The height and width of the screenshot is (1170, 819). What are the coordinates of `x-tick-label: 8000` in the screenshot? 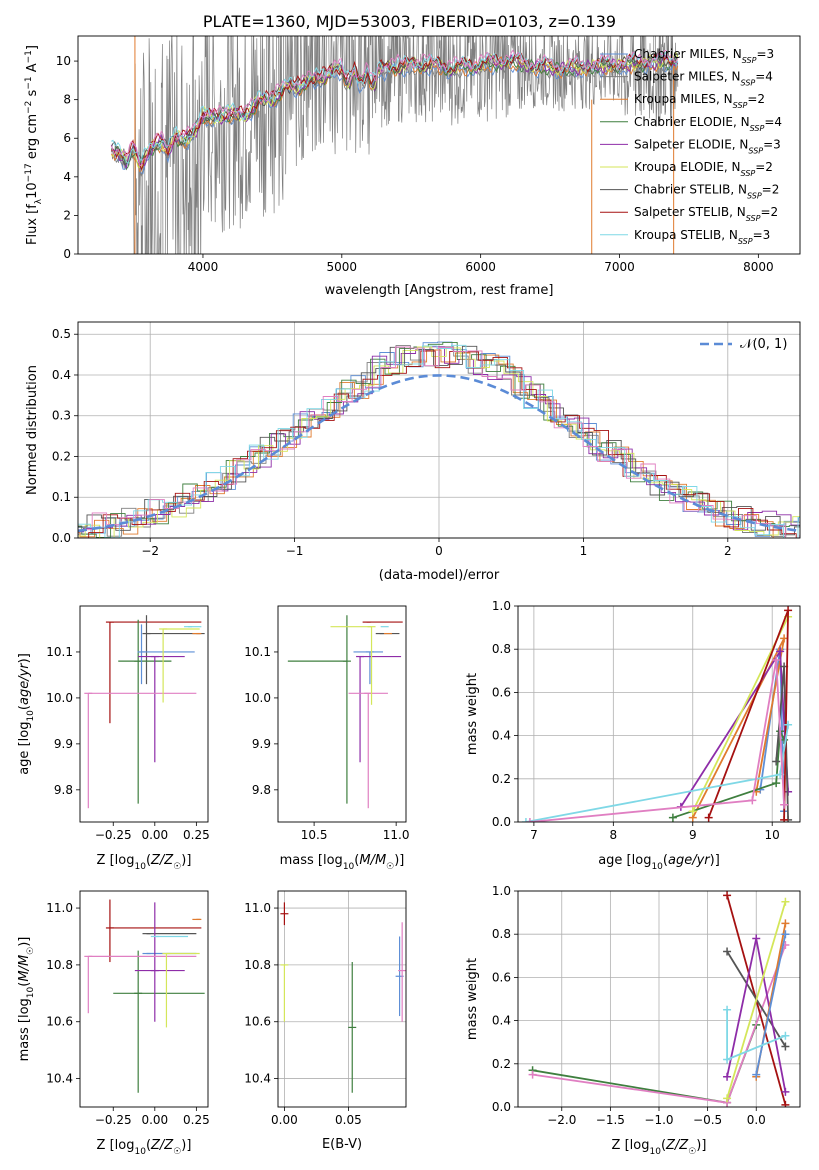 It's located at (758, 267).